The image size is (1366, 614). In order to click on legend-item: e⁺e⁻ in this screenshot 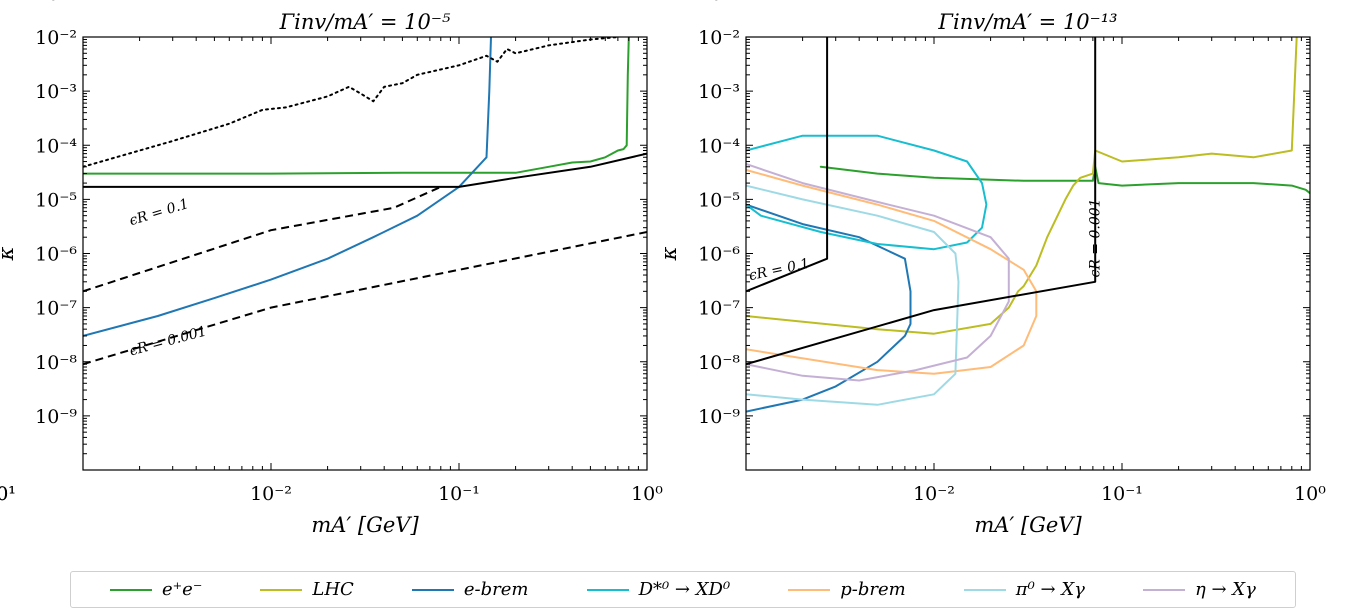, I will do `click(156, 589)`.